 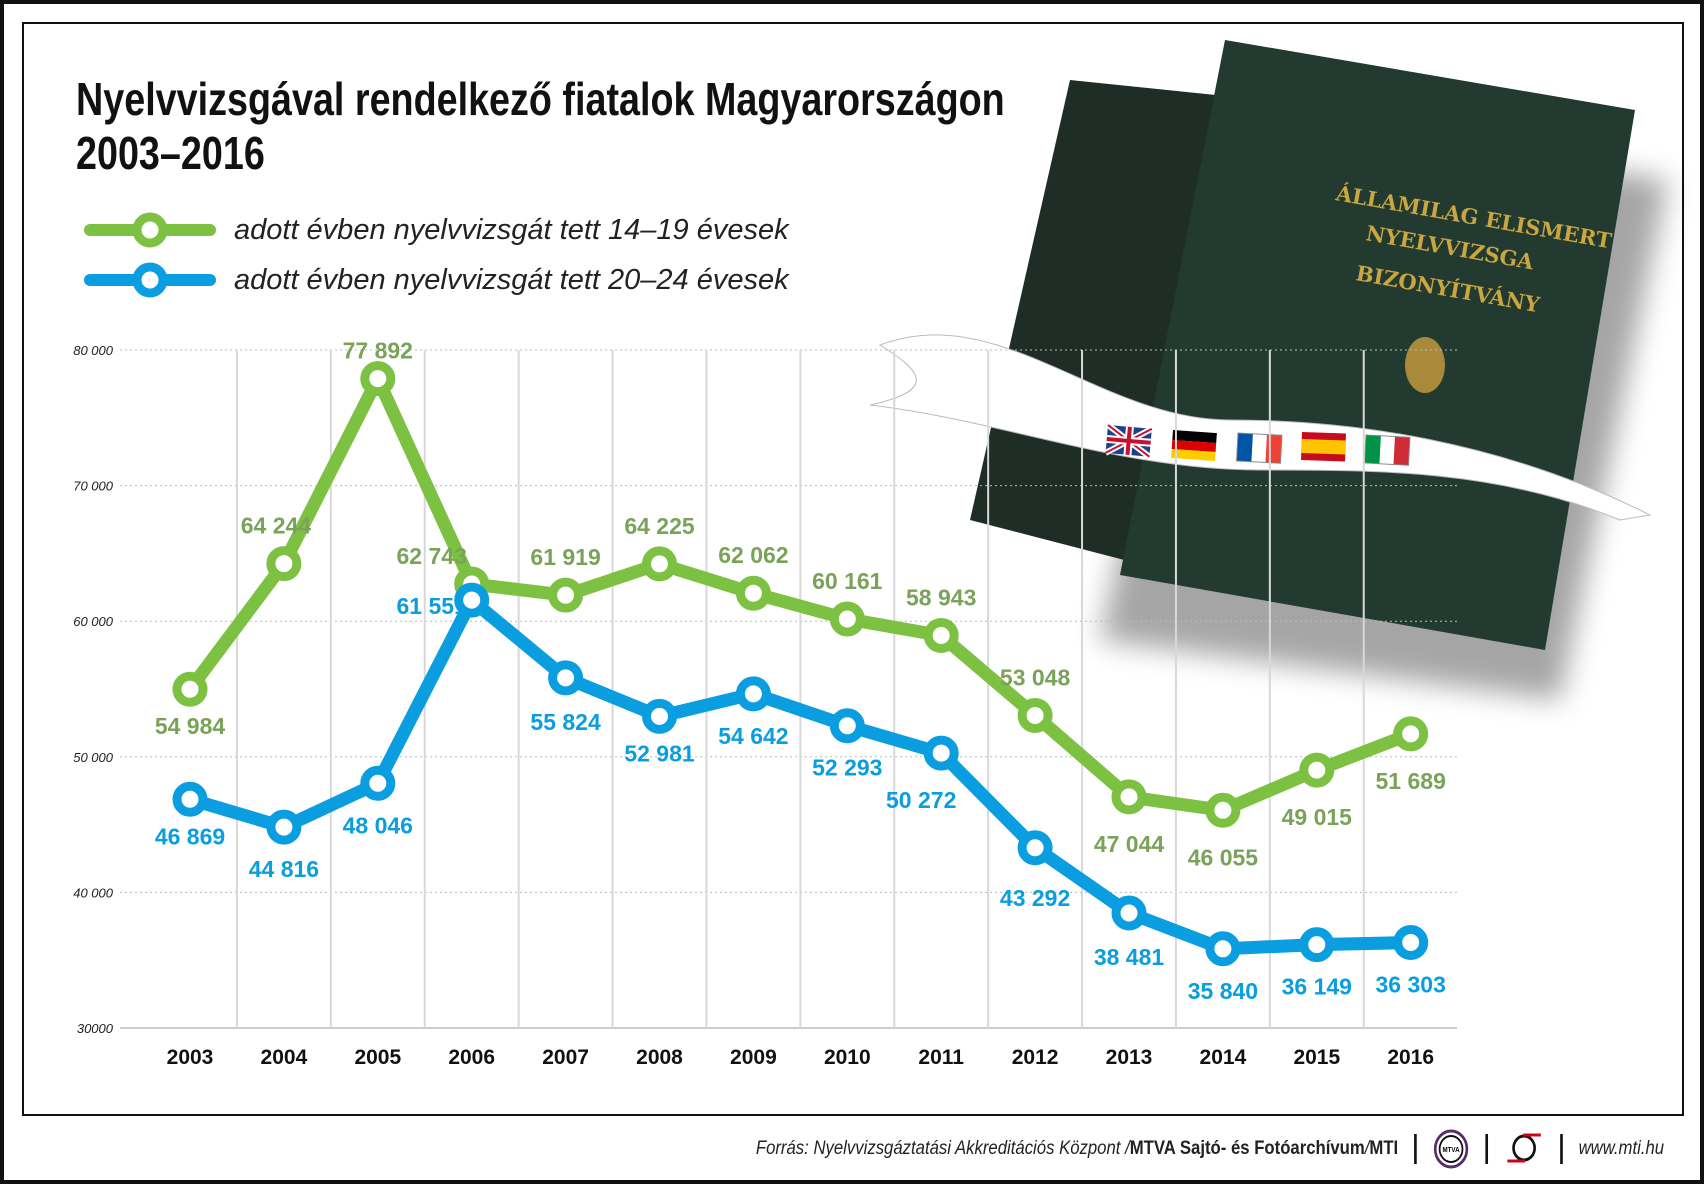 What do you see at coordinates (1411, 985) in the screenshot?
I see `data-label: 36 303` at bounding box center [1411, 985].